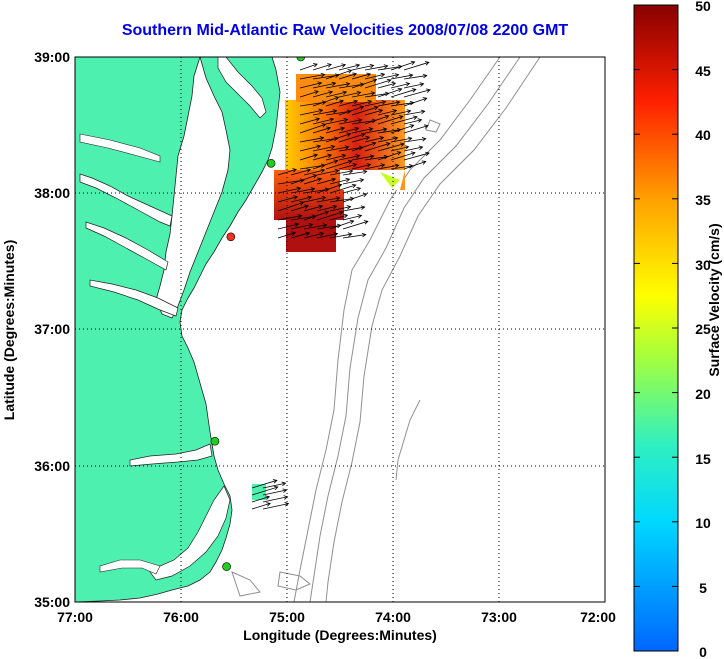  I want to click on potomac-river, so click(126, 200).